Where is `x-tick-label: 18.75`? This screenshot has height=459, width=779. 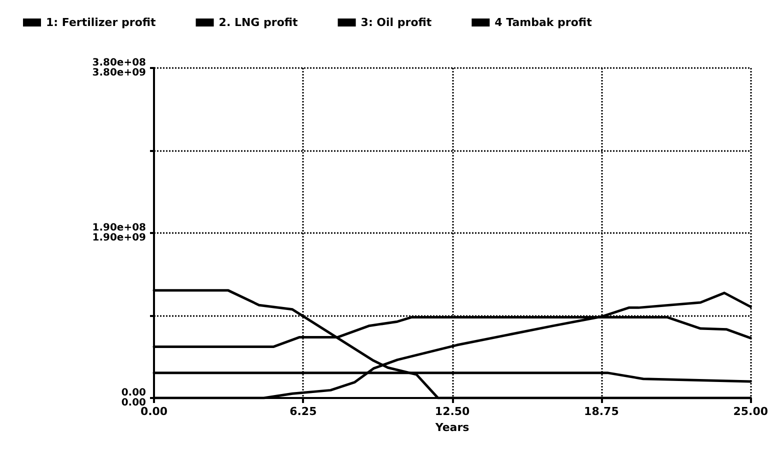 x-tick-label: 18.75 is located at coordinates (601, 411).